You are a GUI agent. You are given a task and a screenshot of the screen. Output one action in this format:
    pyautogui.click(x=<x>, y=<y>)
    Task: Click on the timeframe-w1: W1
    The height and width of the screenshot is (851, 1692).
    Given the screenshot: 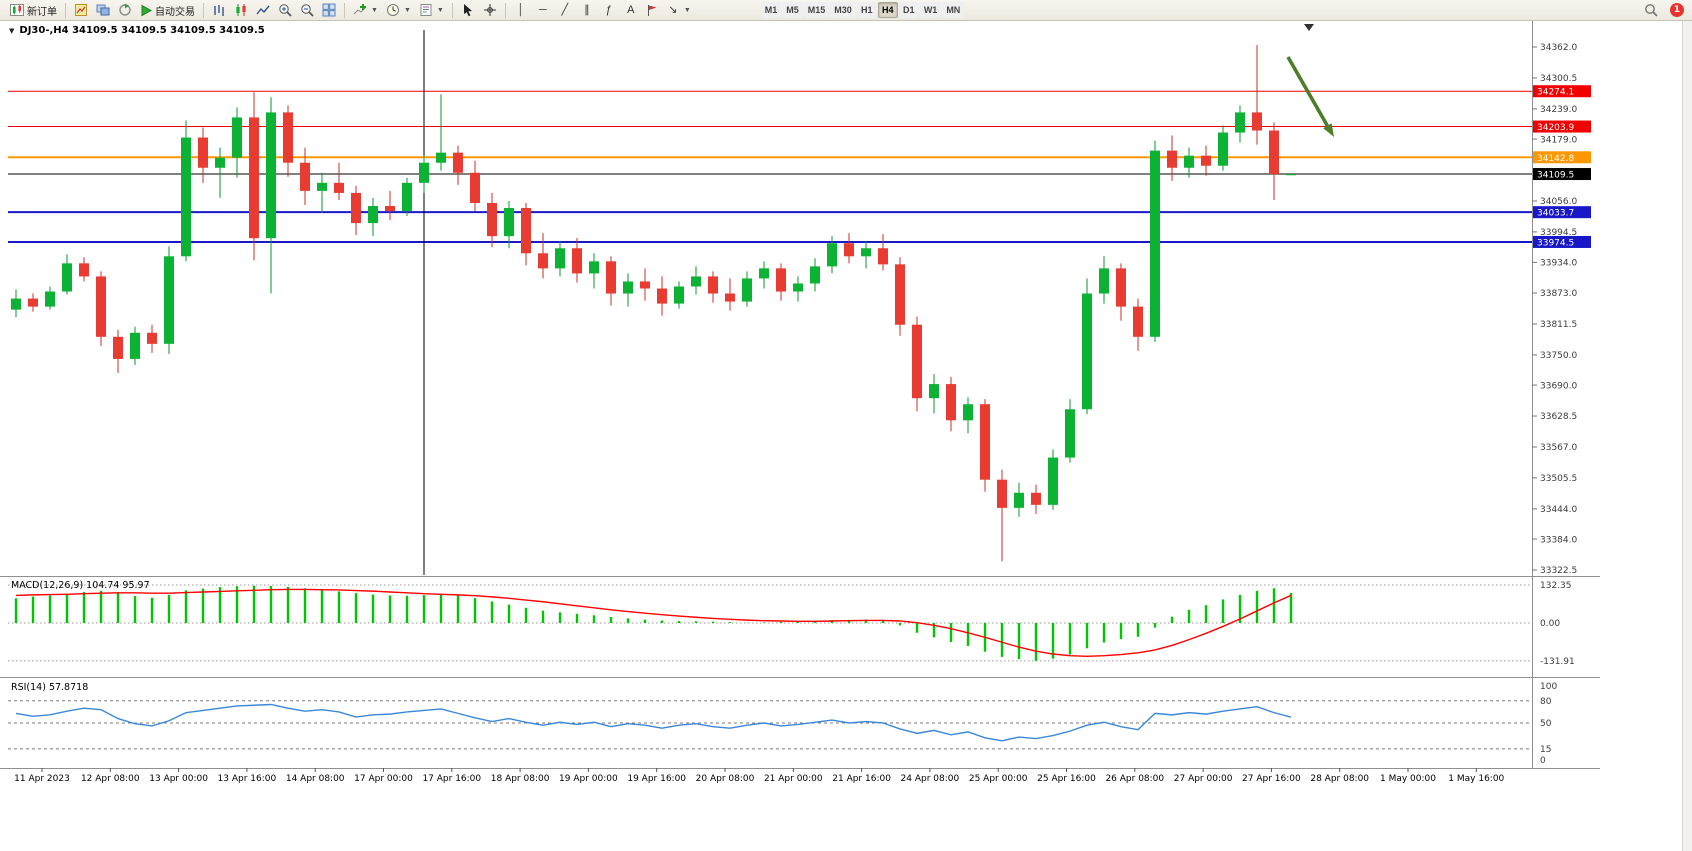 What is the action you would take?
    pyautogui.click(x=930, y=10)
    